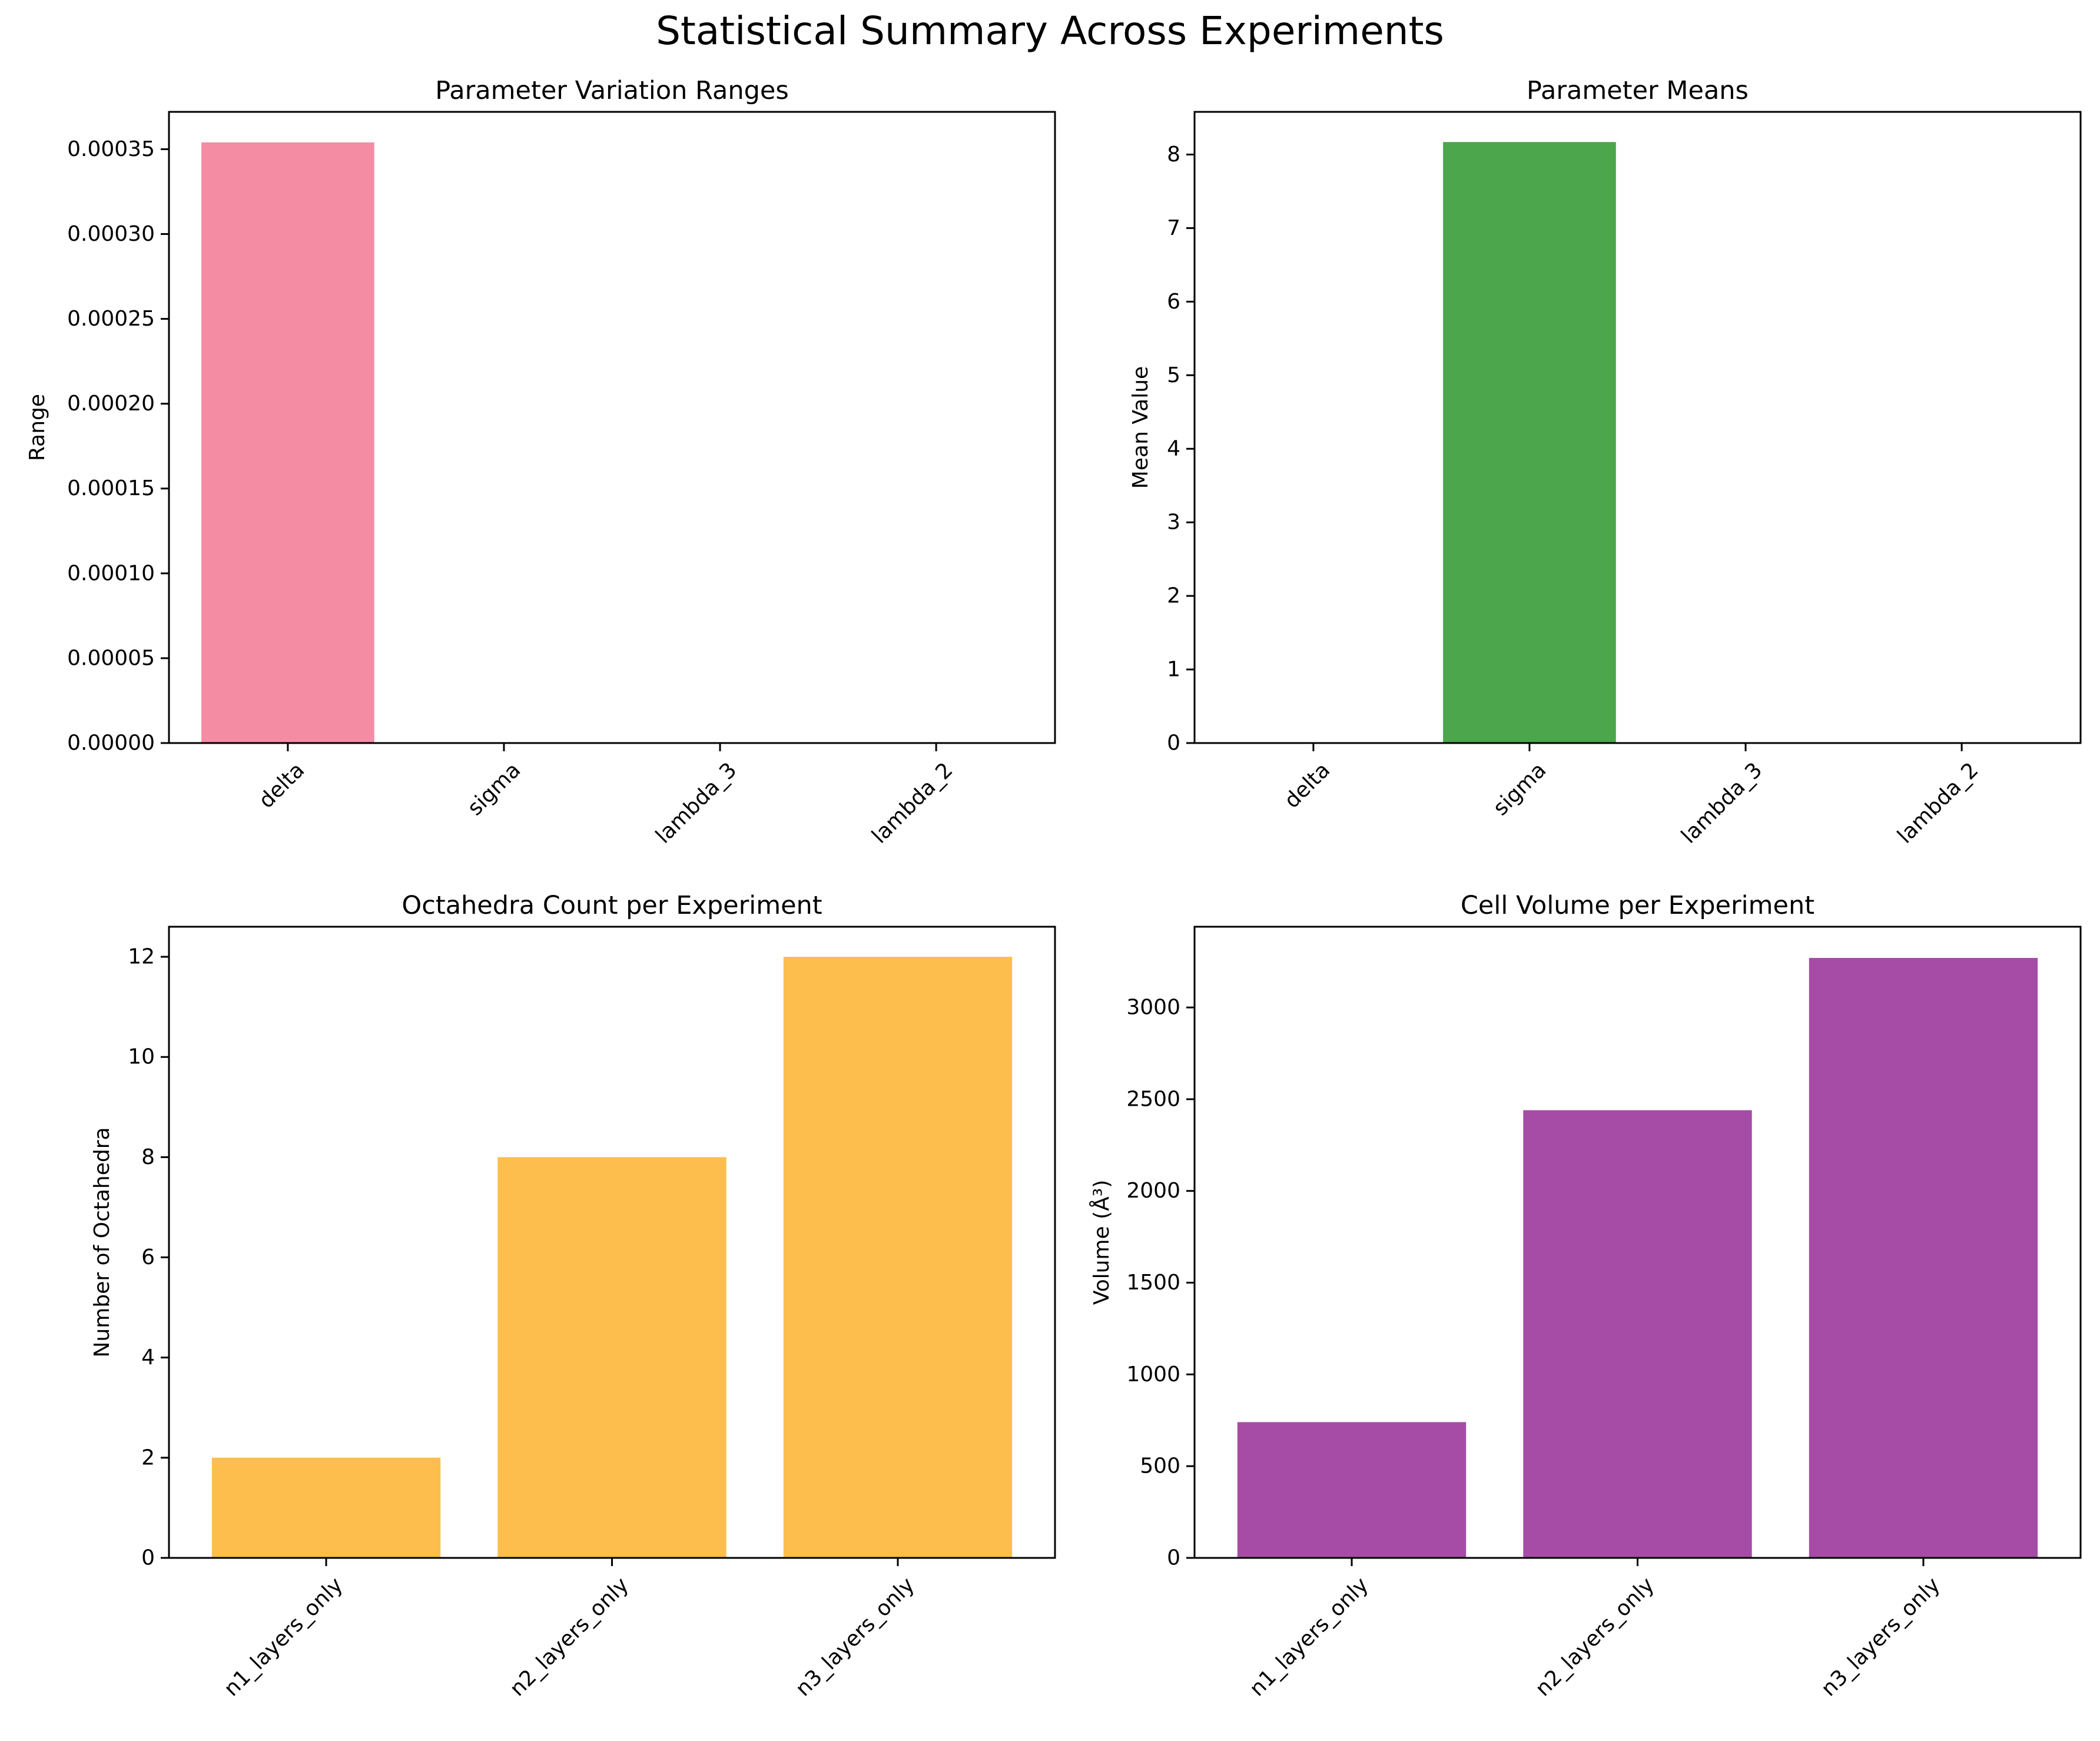  Describe the element at coordinates (102, 1242) in the screenshot. I see `y-axis-label: Number of Octahedra` at that location.